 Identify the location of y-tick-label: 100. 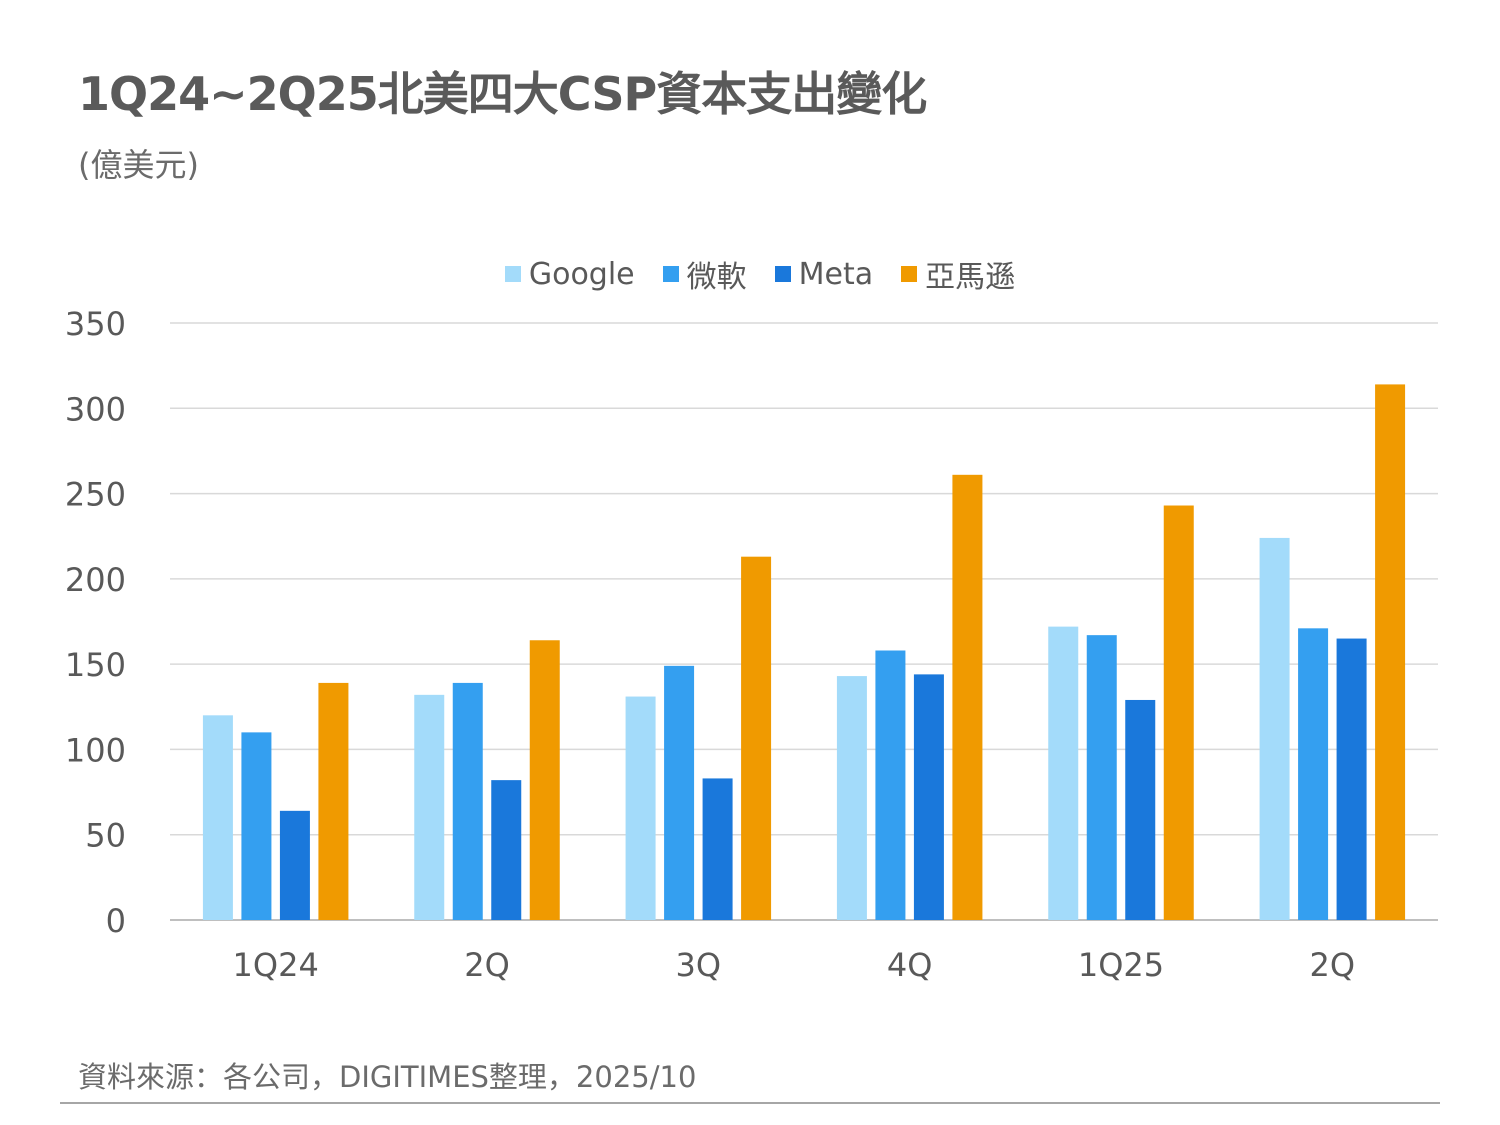
(95, 750).